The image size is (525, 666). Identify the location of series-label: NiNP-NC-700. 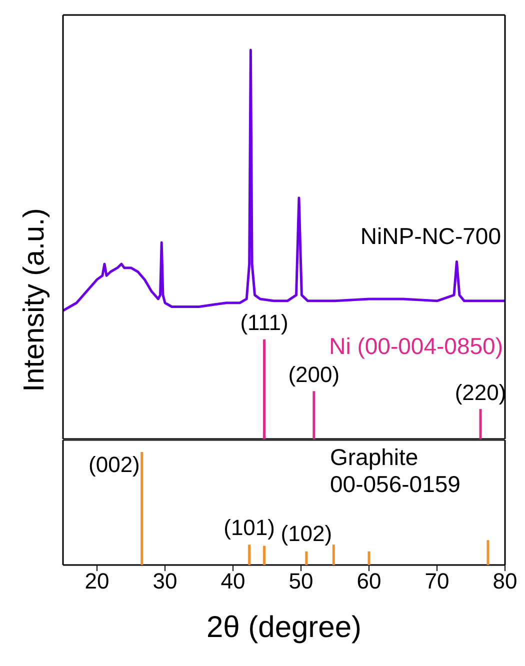
(430, 236).